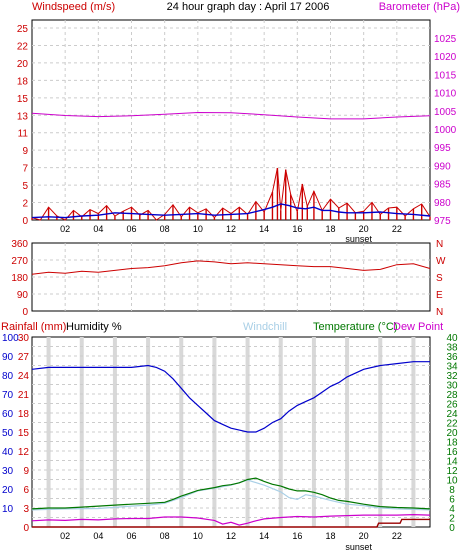 This screenshot has height=556, width=465. What do you see at coordinates (355, 327) in the screenshot?
I see `temperature-axis-title: Temperature (°C)` at bounding box center [355, 327].